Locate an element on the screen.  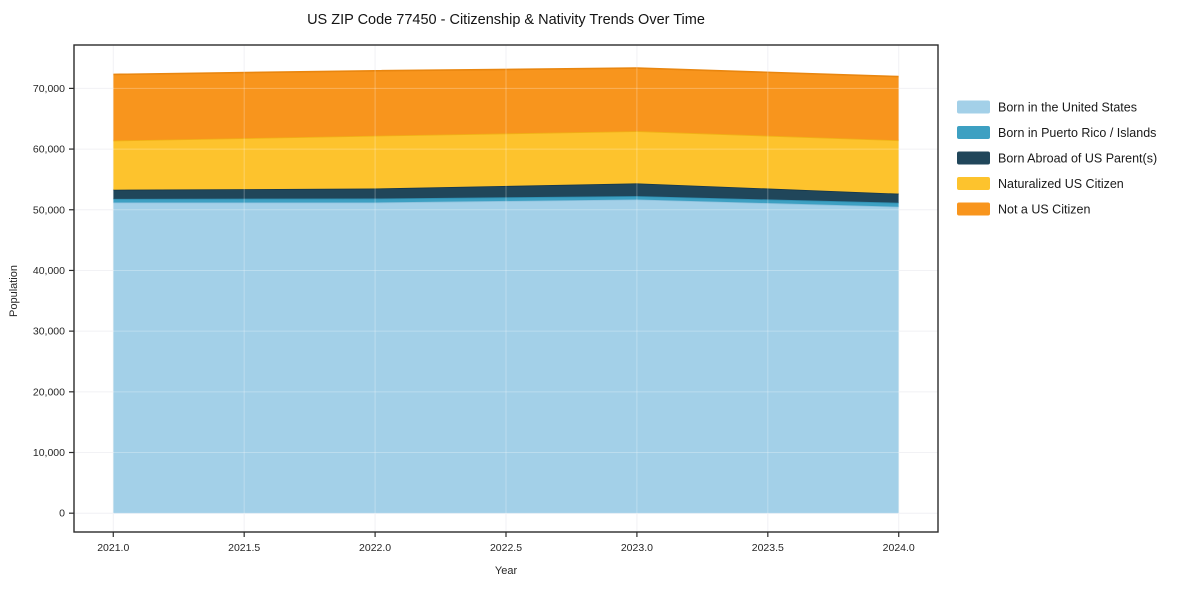
legend-item-label: Born in the United States is located at coordinates (1067, 108).